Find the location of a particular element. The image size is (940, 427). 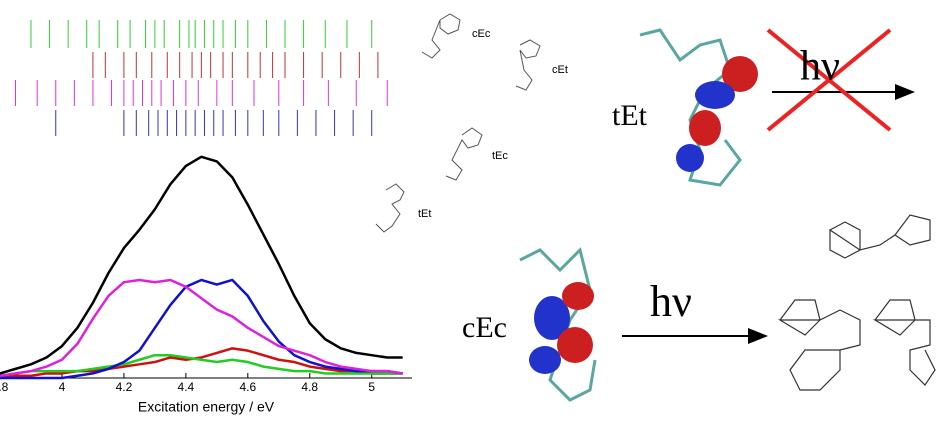

x-tick-label: 5 is located at coordinates (371, 387).